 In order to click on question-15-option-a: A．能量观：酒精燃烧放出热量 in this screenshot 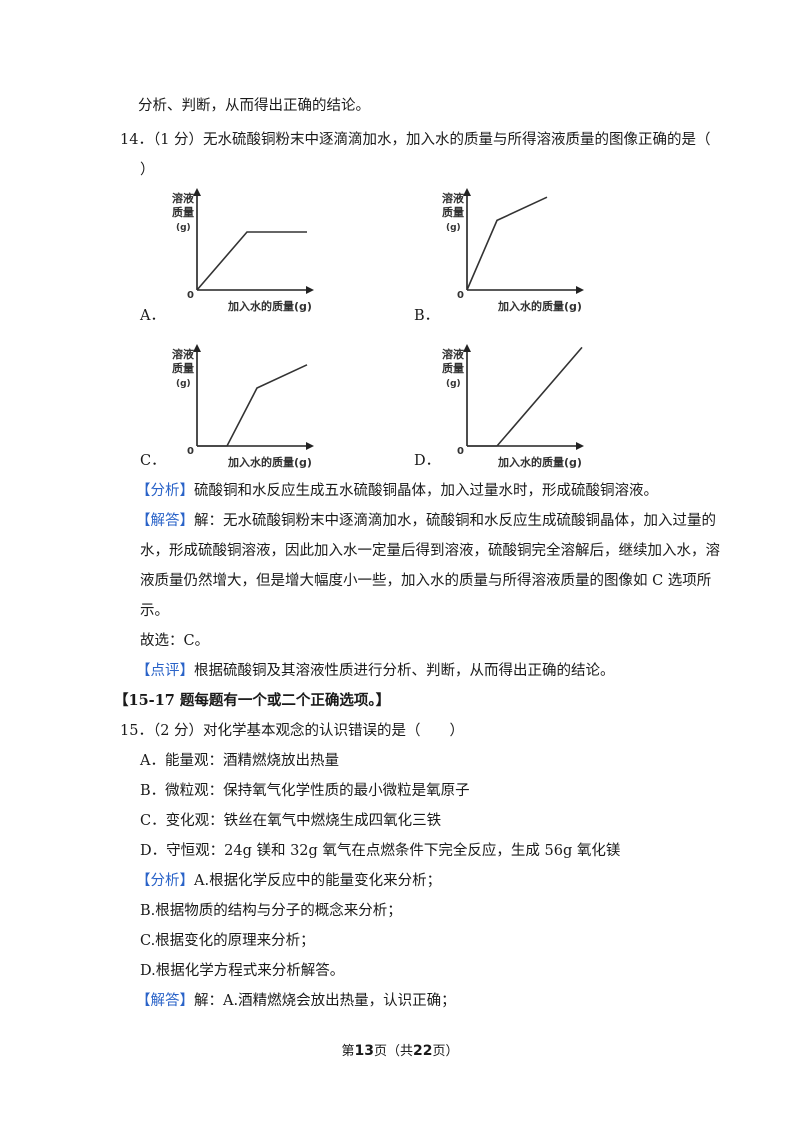, I will do `click(239, 761)`.